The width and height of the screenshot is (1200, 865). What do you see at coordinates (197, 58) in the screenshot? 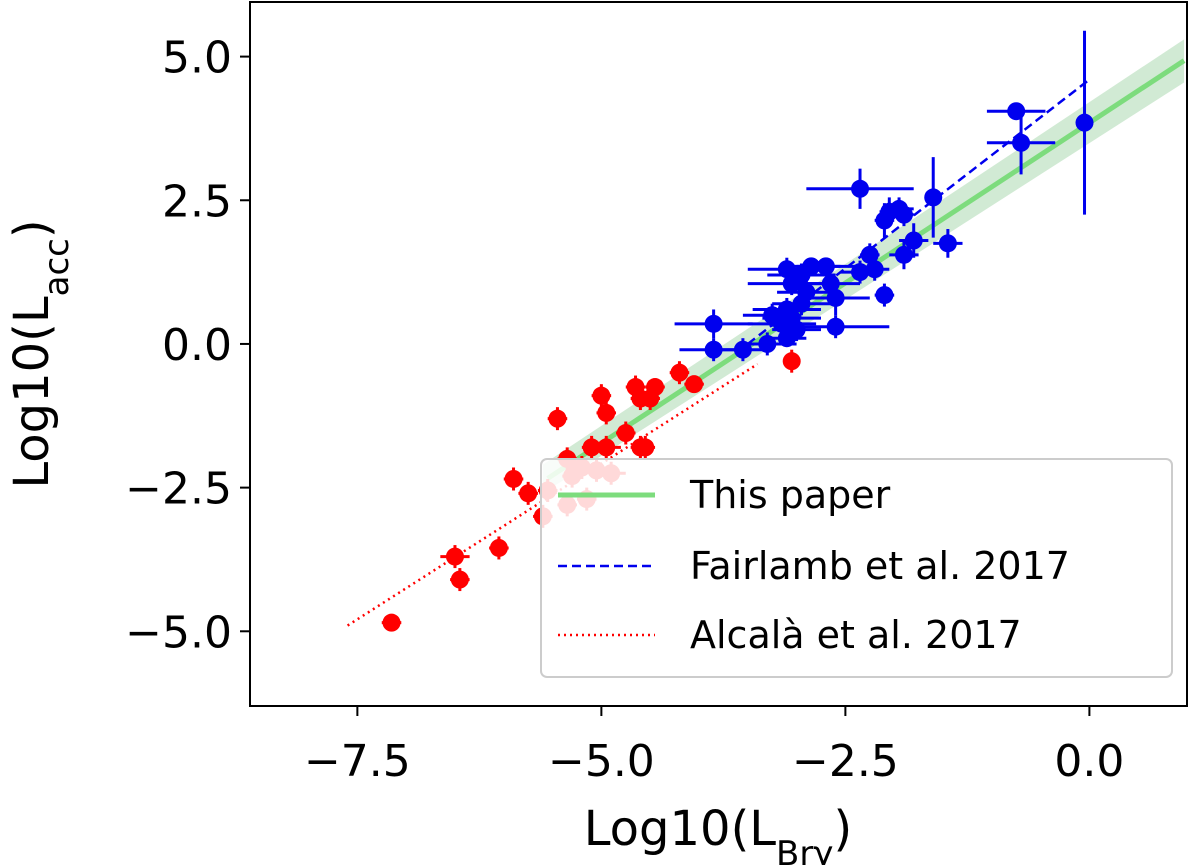
I see `y-tick-label: 5.0` at bounding box center [197, 58].